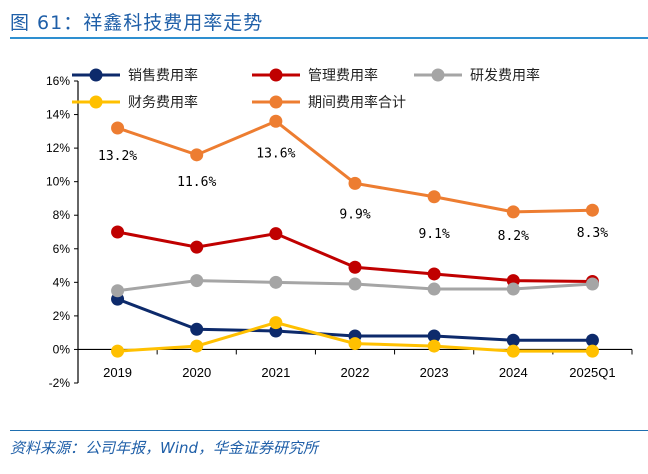 This screenshot has width=648, height=474. Describe the element at coordinates (117, 156) in the screenshot. I see `data-label: 13.2%` at that location.